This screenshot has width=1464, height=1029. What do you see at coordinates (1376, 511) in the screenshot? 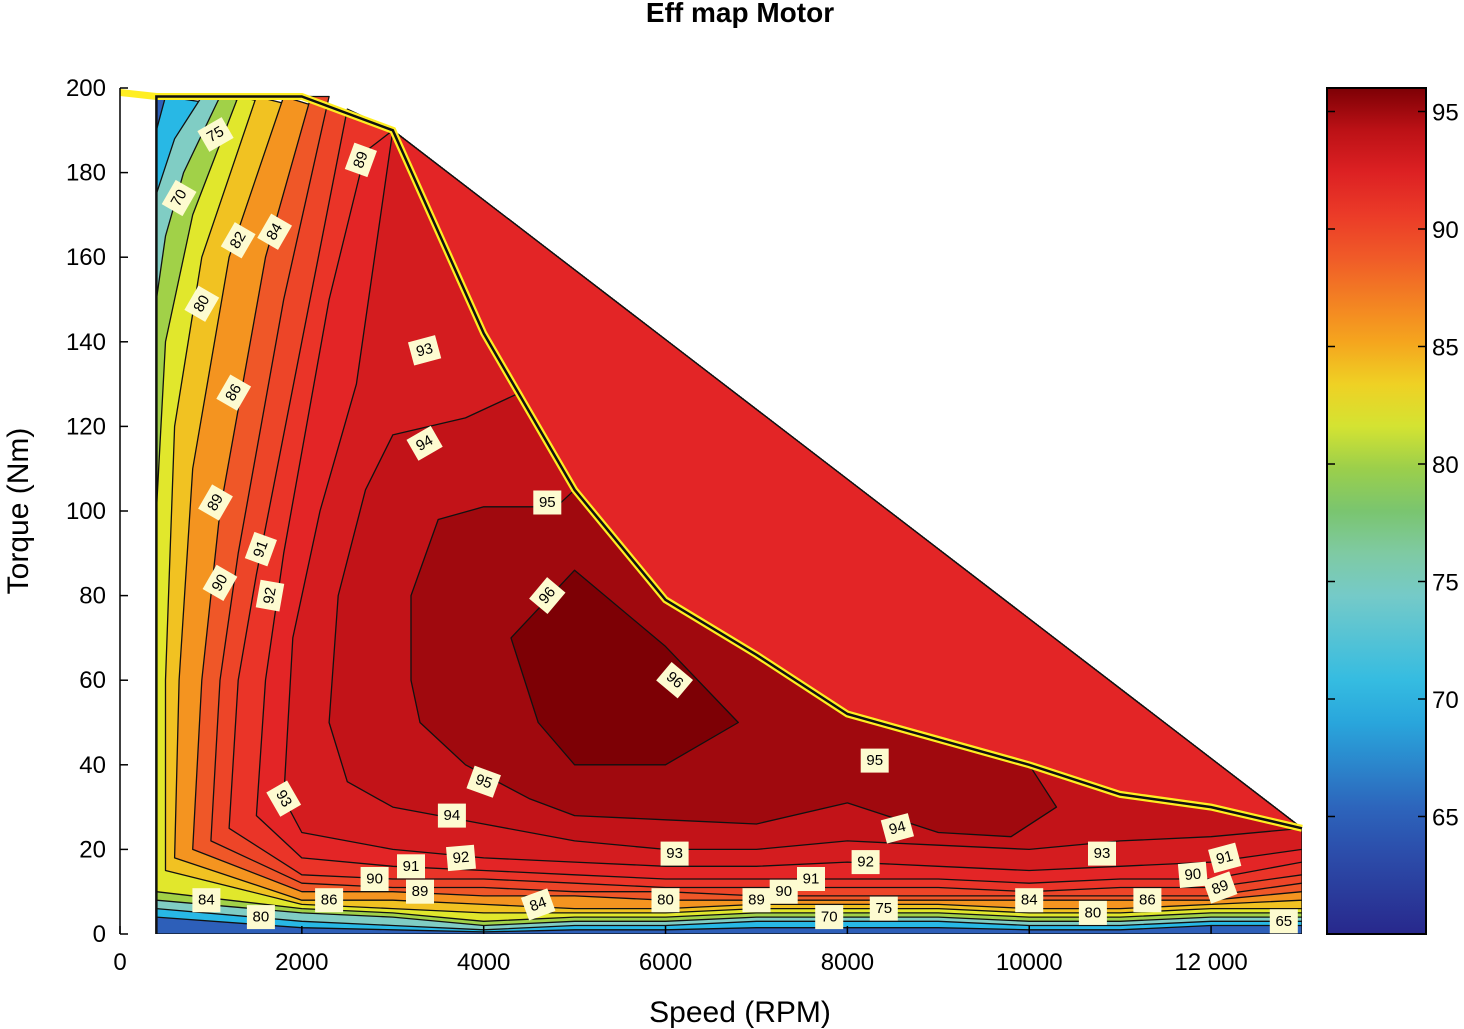
I see `colorbar-gradient` at bounding box center [1376, 511].